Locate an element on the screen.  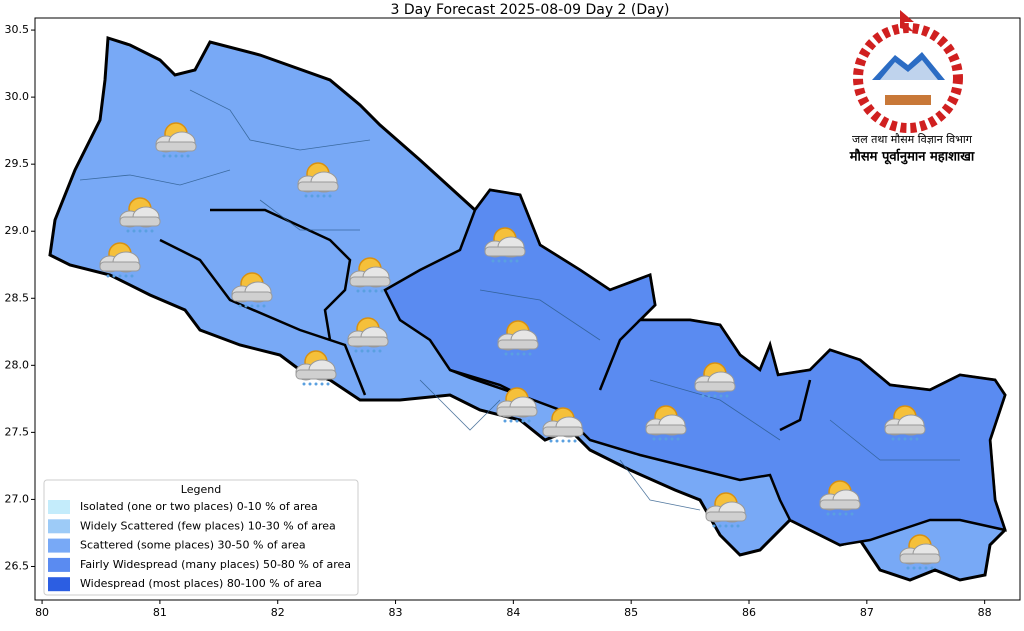
x-tick-label: 83 is located at coordinates (396, 612).